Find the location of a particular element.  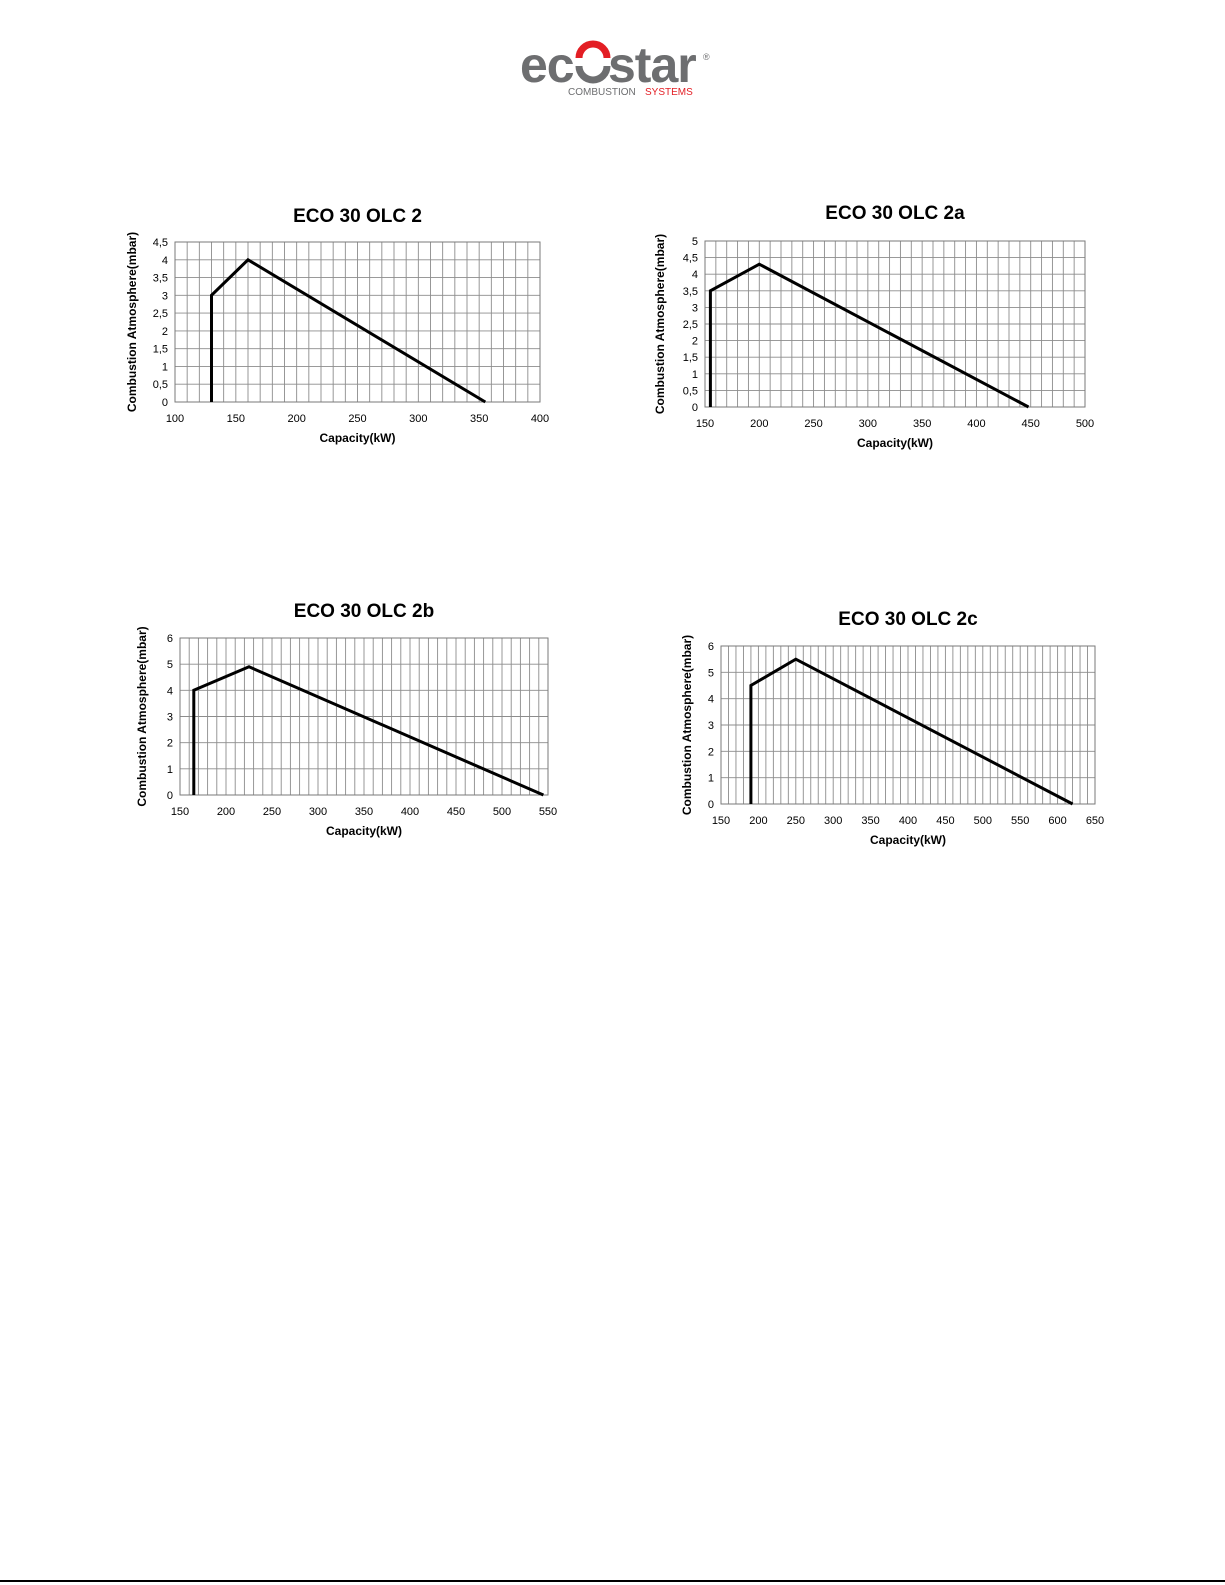

bottom-rule is located at coordinates (612, 1581).